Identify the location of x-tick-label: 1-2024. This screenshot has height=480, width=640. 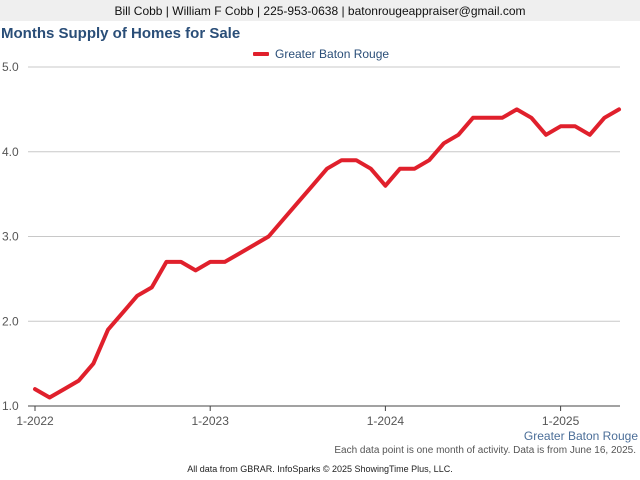
(386, 421).